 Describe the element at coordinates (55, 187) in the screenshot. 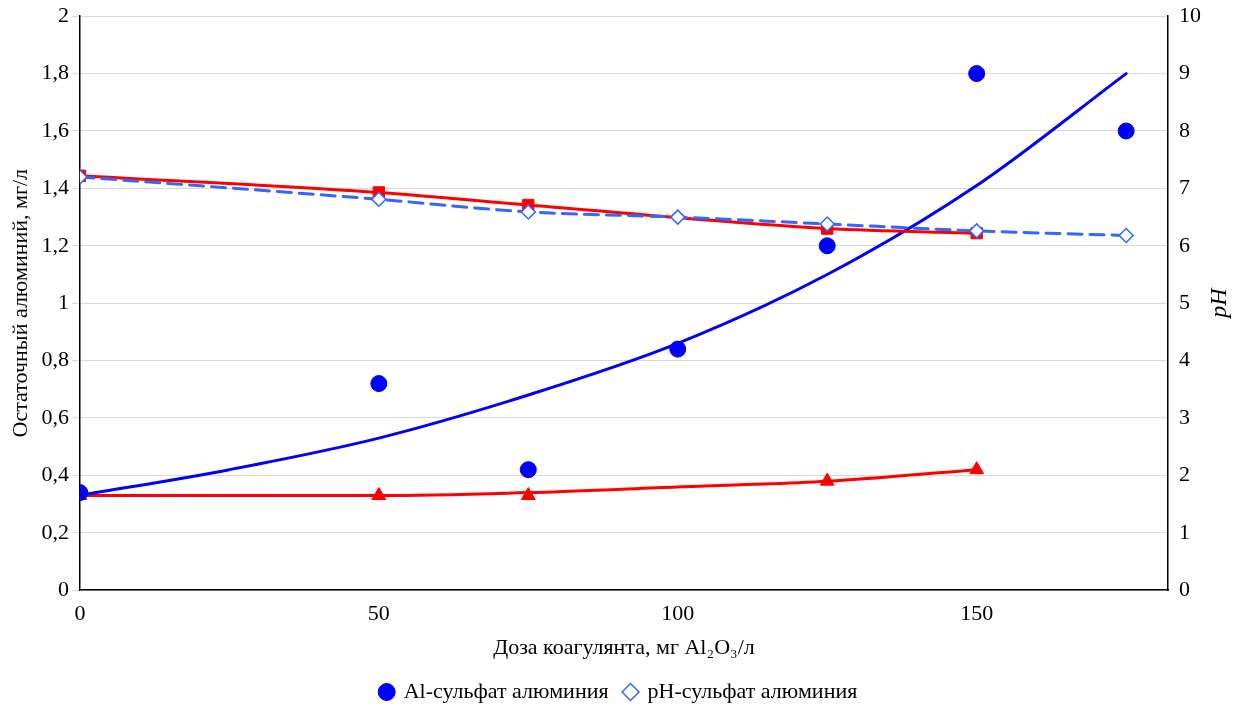

I see `y-tick-label: 1,4` at that location.